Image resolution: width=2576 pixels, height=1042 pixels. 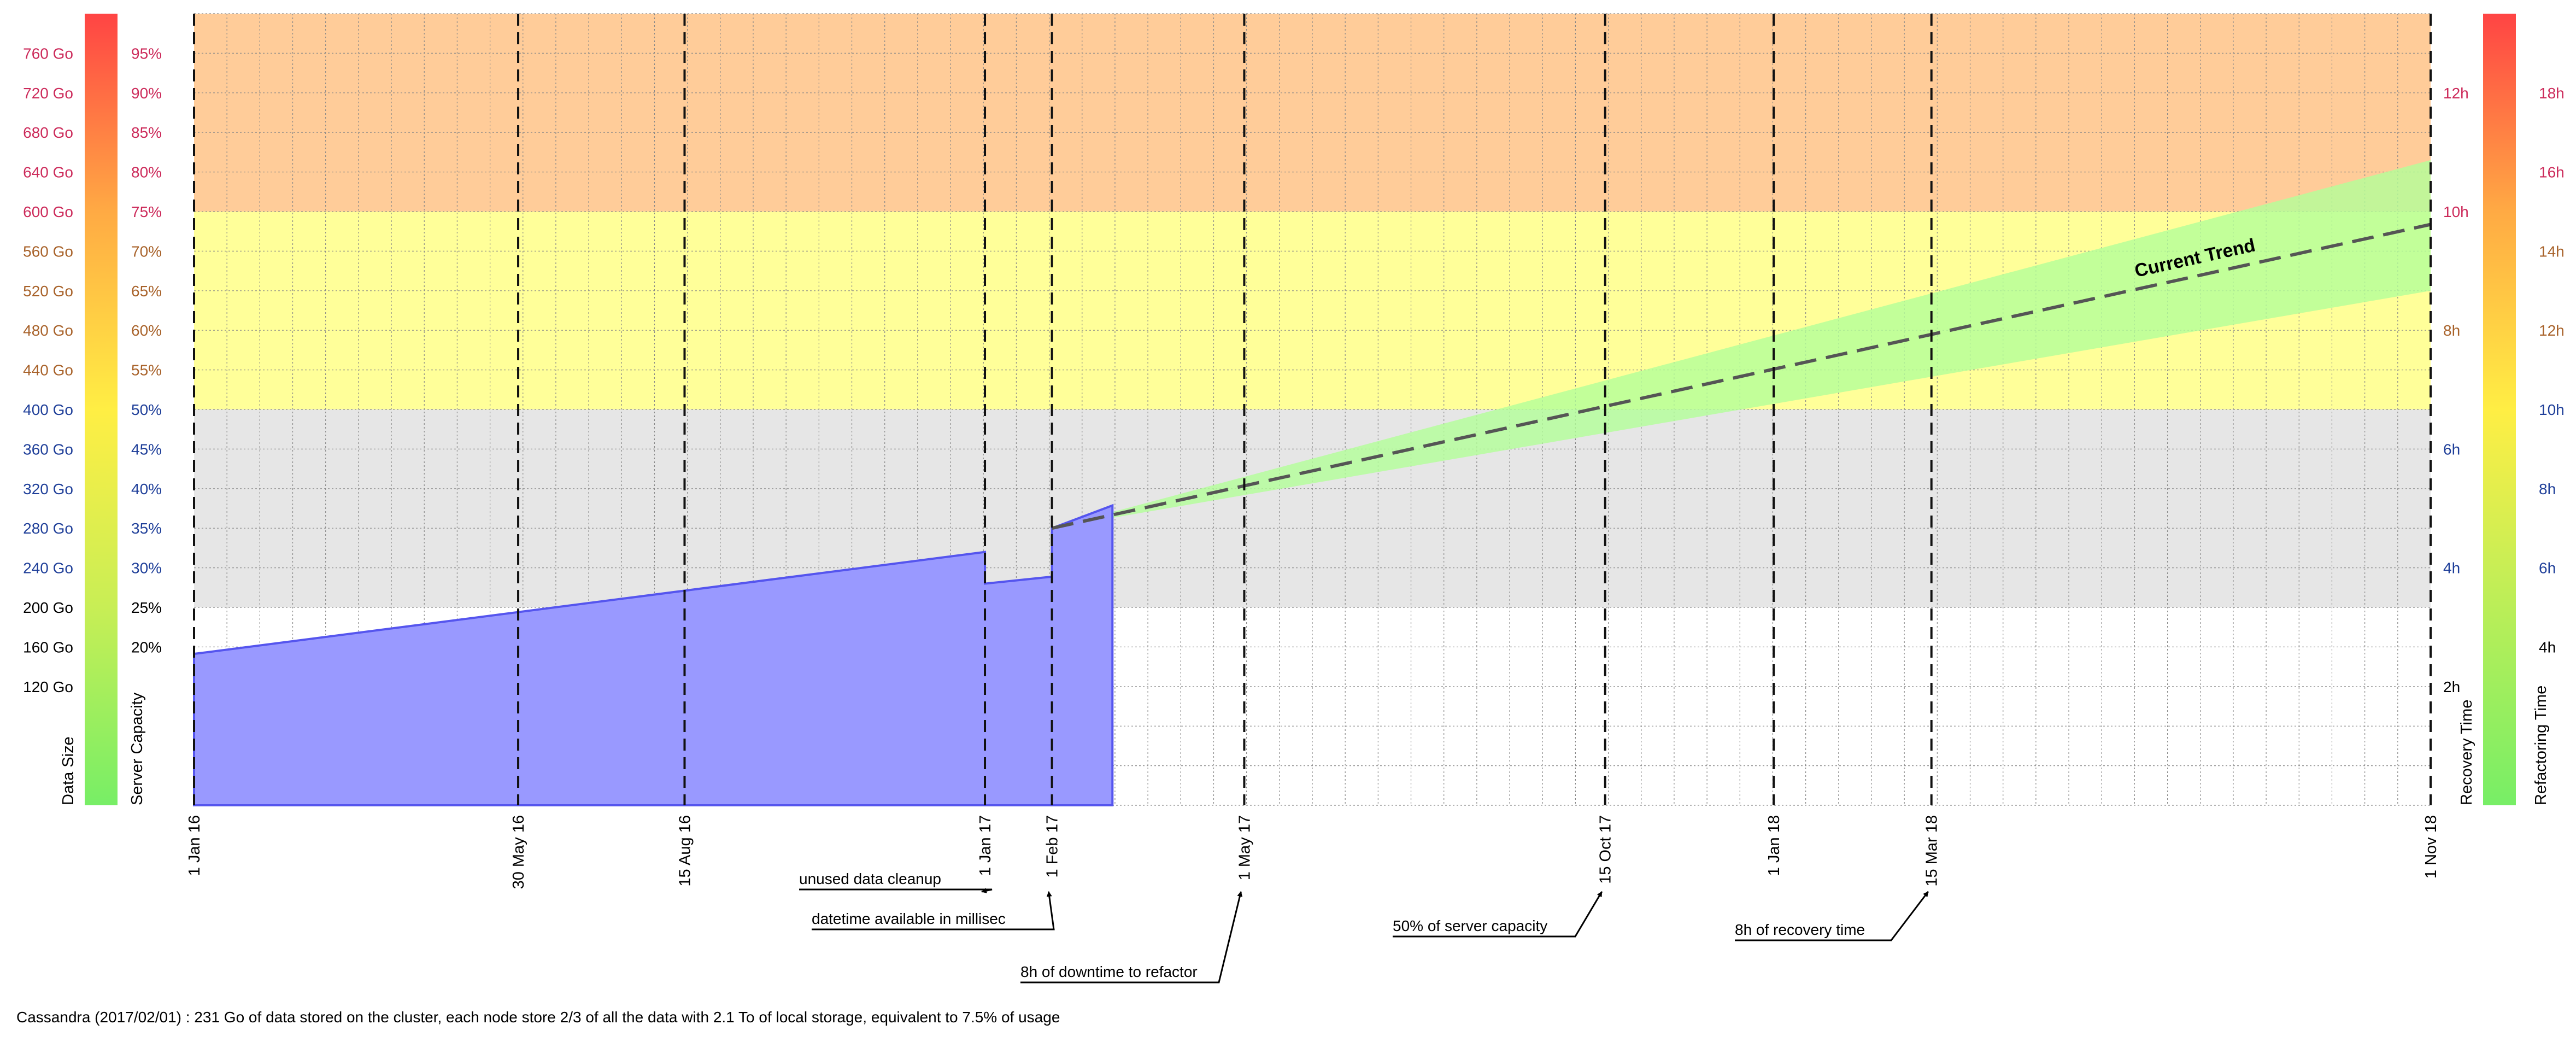 What do you see at coordinates (48, 410) in the screenshot?
I see `data-size-tick: 400 Go` at bounding box center [48, 410].